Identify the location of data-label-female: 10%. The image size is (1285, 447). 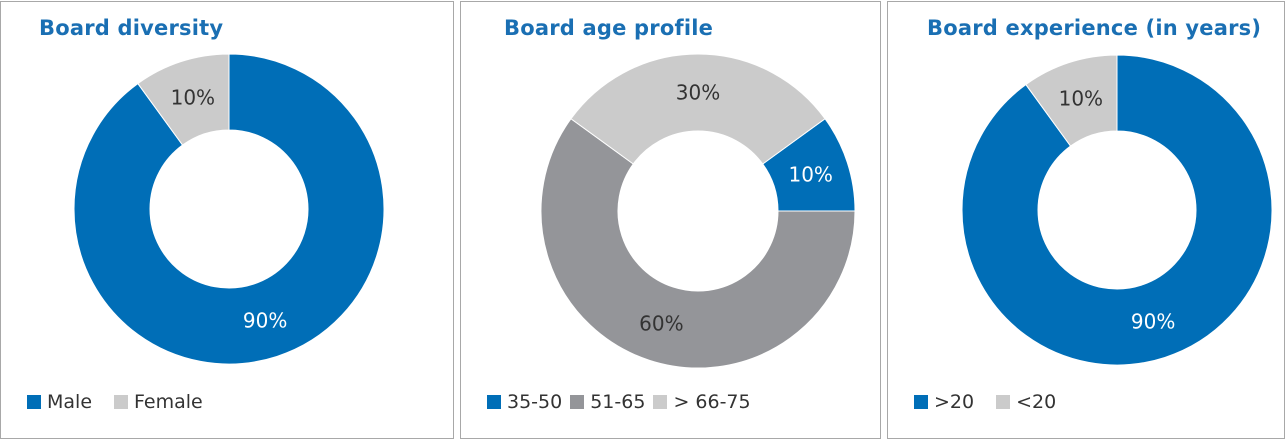
(193, 98).